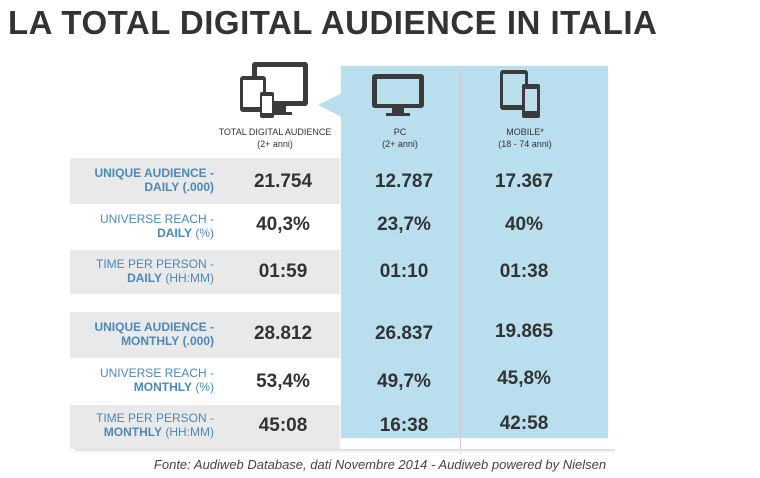 The image size is (760, 478). I want to click on row-label: UNIVERSE REACH - MONTHLY (%), so click(143, 380).